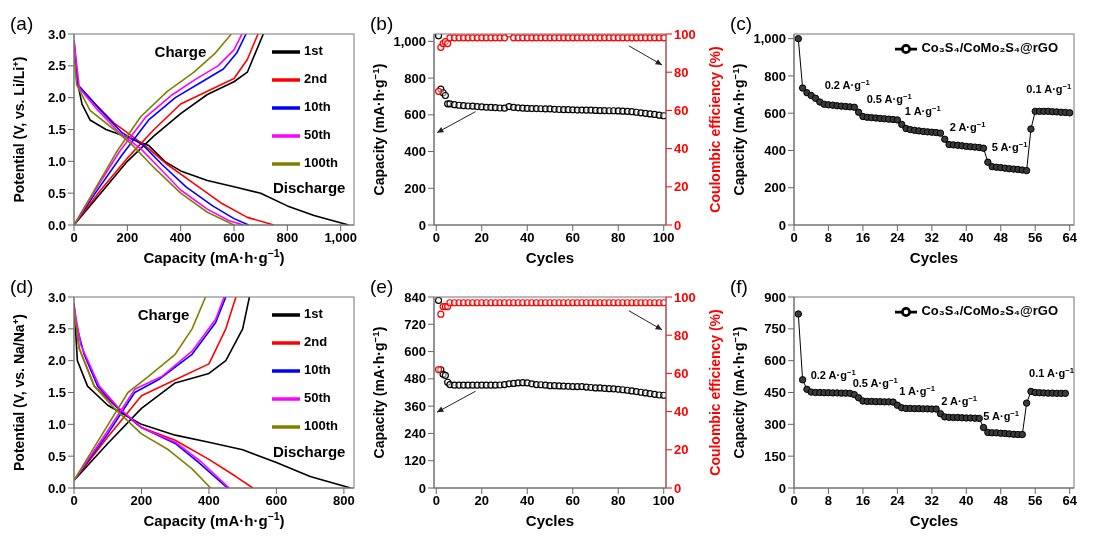 The image size is (1096, 542). I want to click on y-tick-label: 800, so click(775, 76).